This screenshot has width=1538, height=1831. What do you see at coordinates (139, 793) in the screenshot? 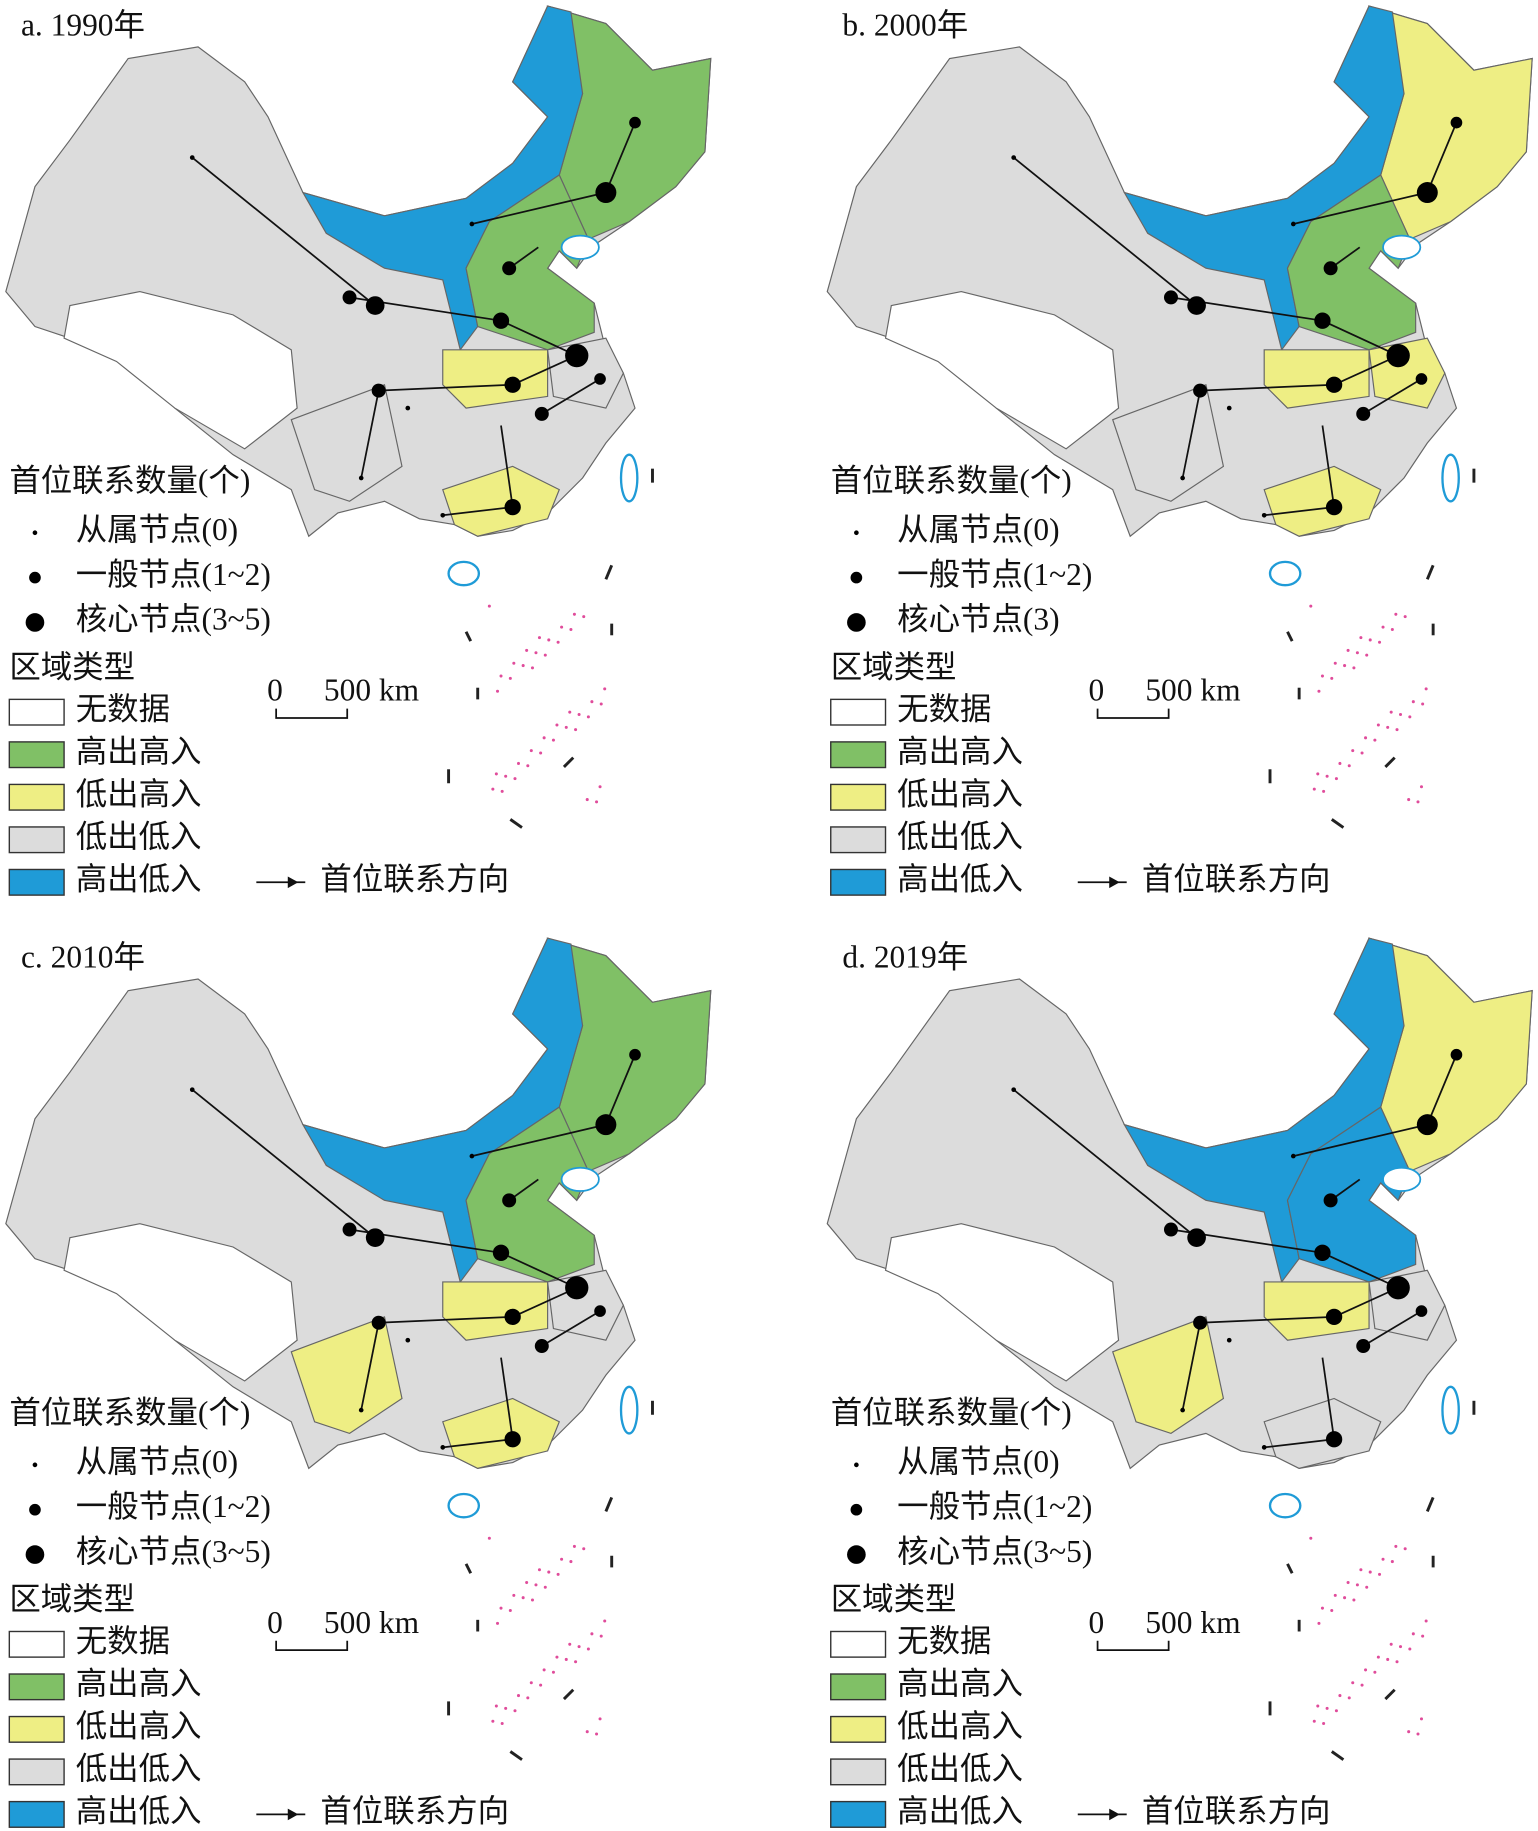
I see `legend-region-label: 低出高入` at bounding box center [139, 793].